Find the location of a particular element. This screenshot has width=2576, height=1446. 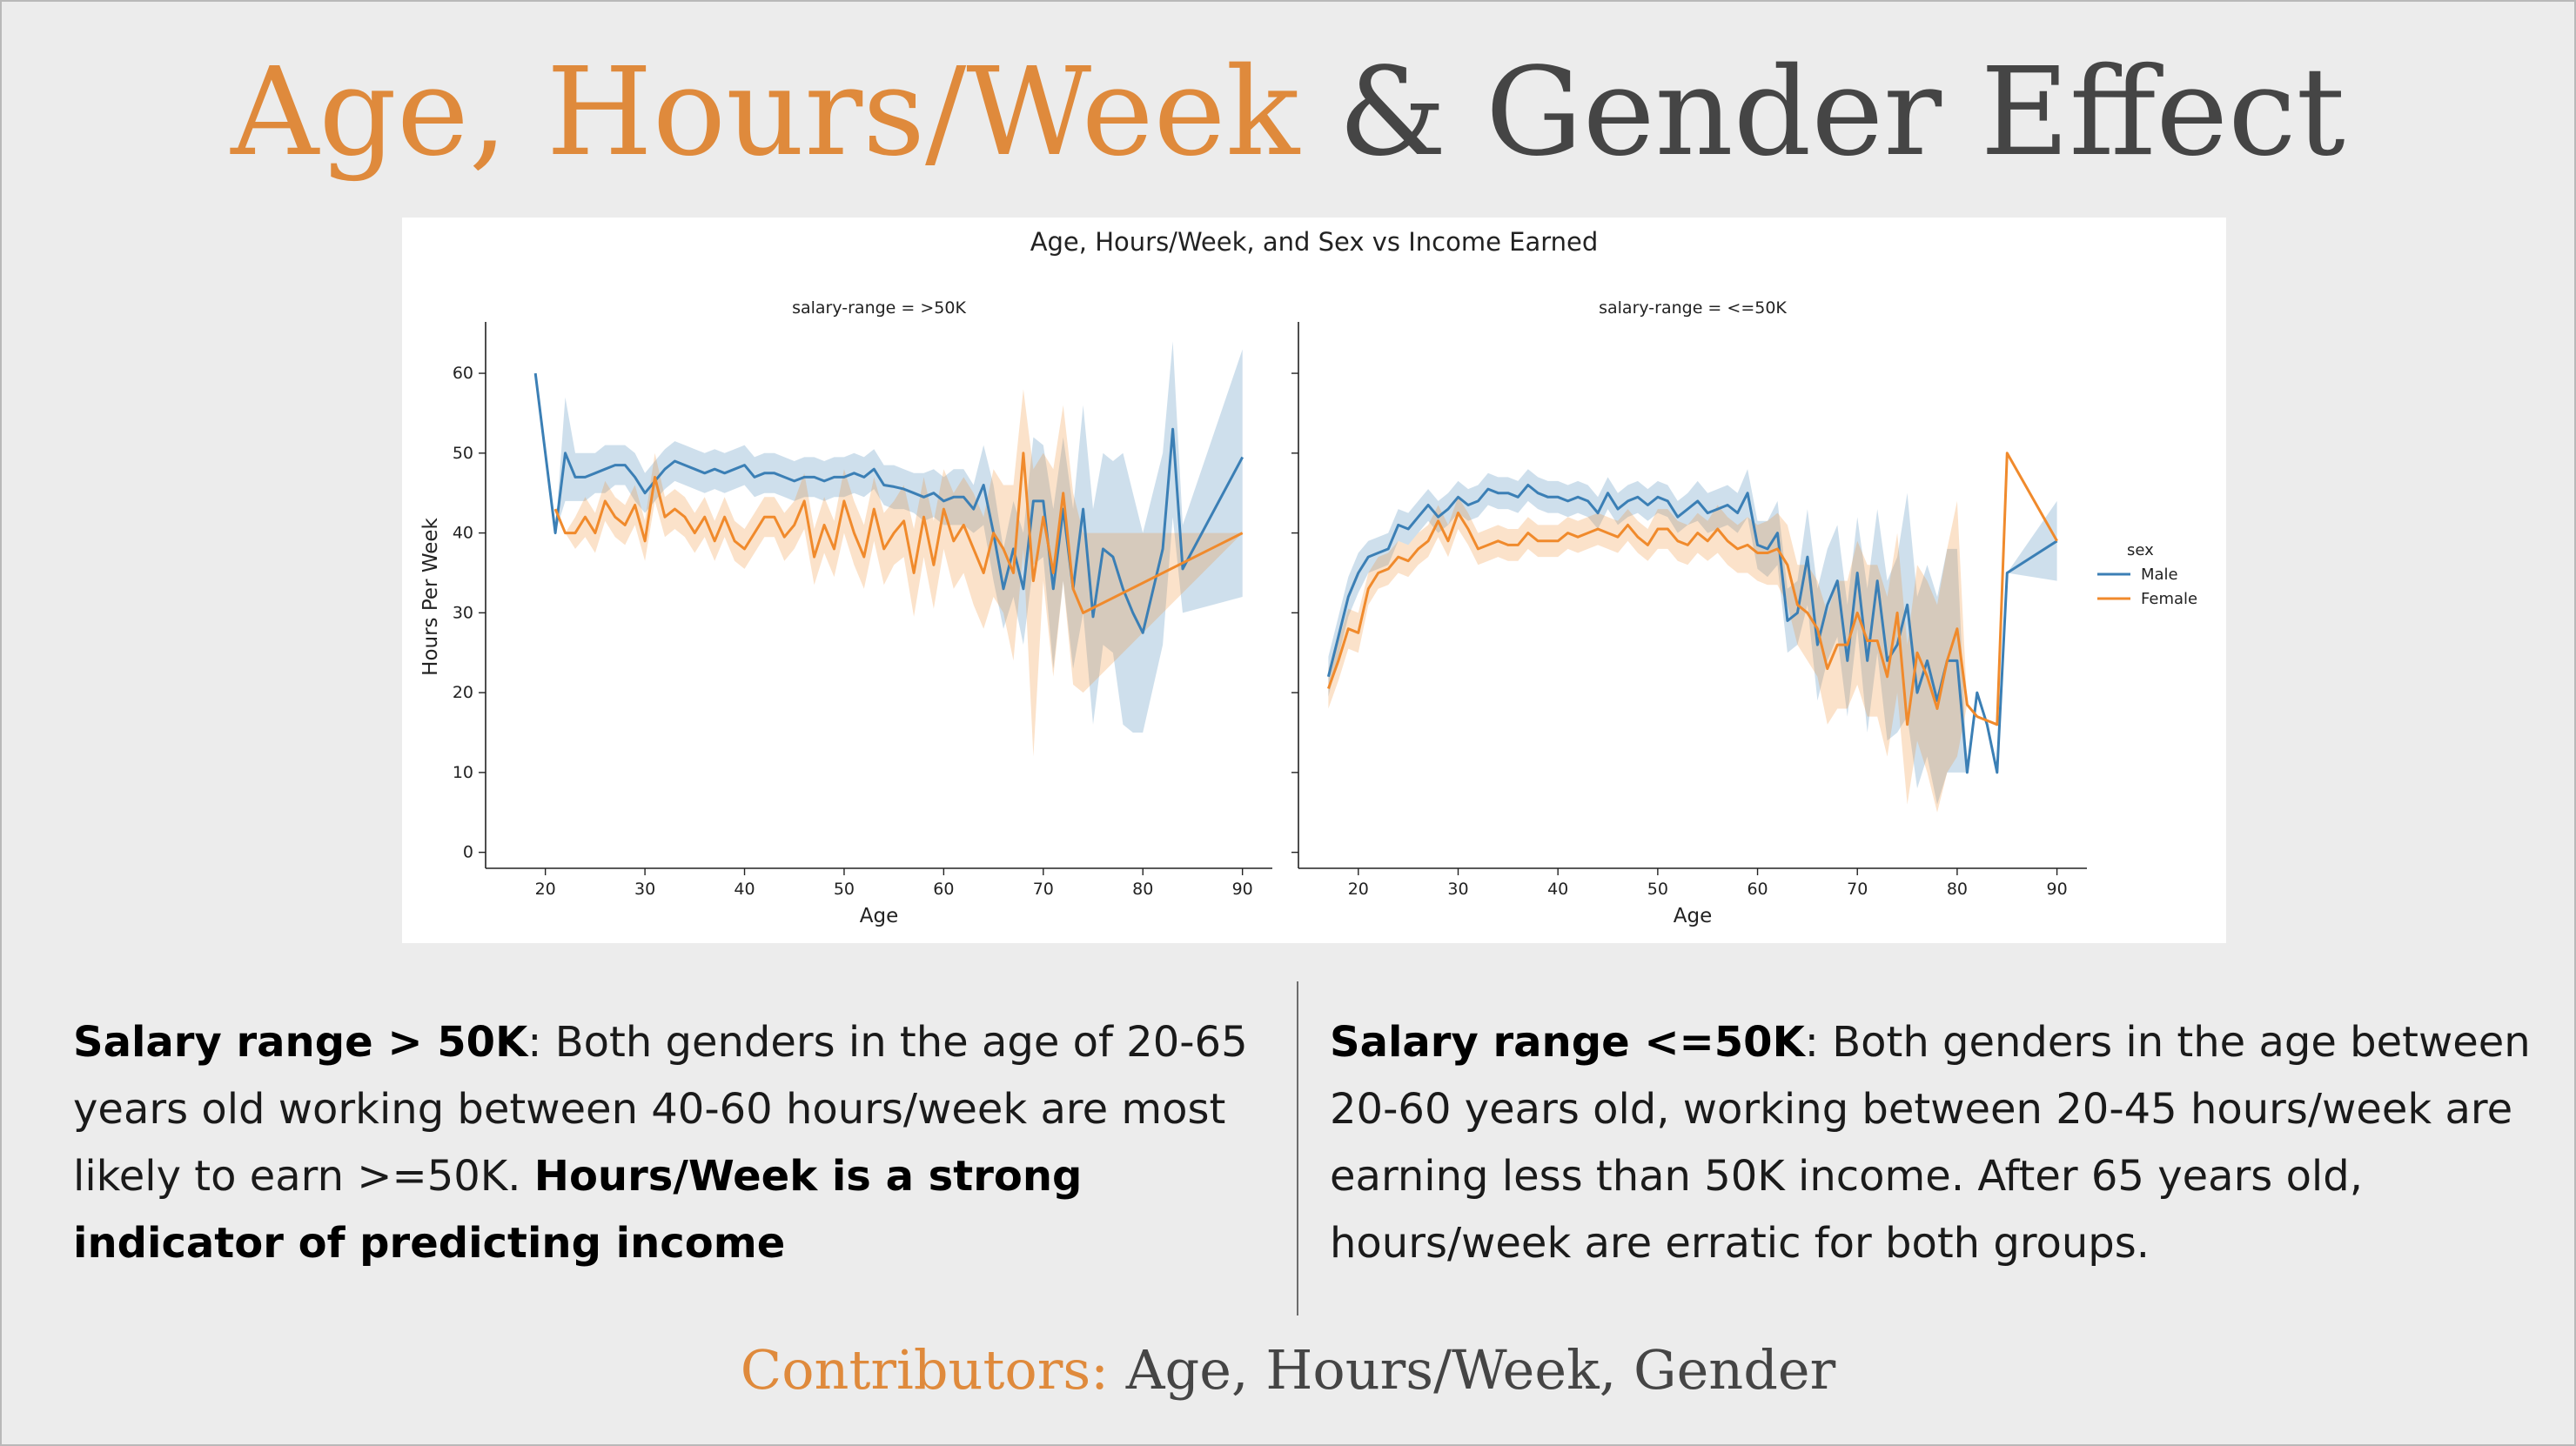

contributors-label: Contributors: is located at coordinates (925, 1370).